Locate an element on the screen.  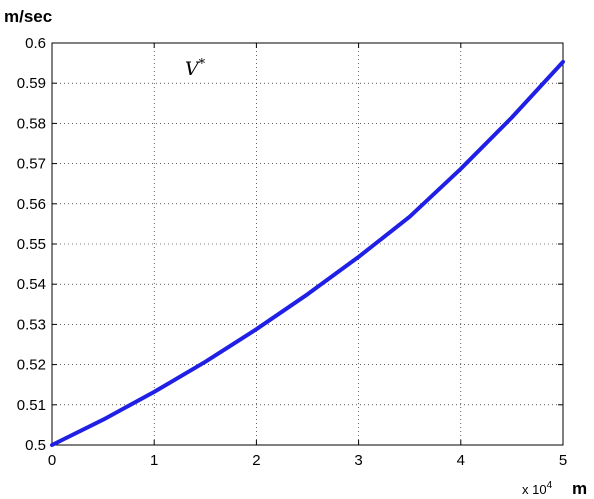
x-multiplier-prefix: x 10 is located at coordinates (534, 489).